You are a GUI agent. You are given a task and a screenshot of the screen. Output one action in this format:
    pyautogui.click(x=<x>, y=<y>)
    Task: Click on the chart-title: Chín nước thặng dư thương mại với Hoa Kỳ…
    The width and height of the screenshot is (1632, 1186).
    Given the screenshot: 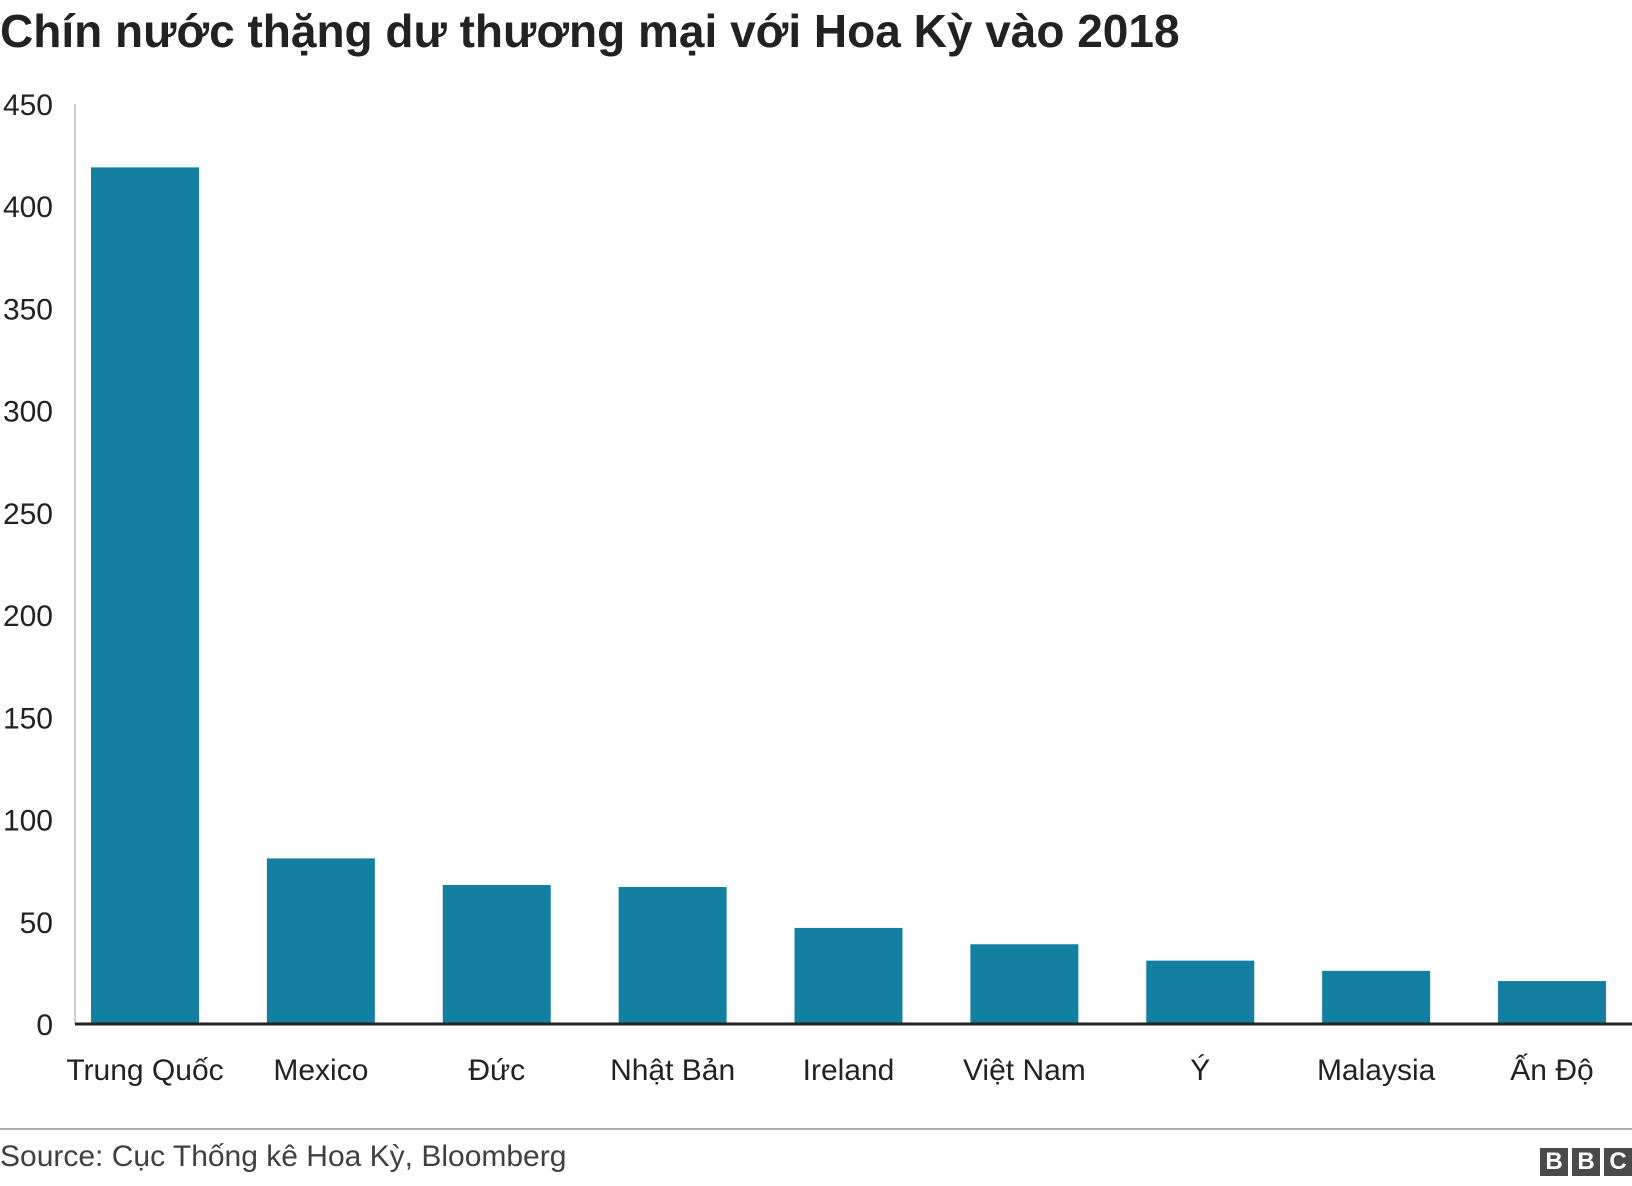 What is the action you would take?
    pyautogui.click(x=590, y=31)
    